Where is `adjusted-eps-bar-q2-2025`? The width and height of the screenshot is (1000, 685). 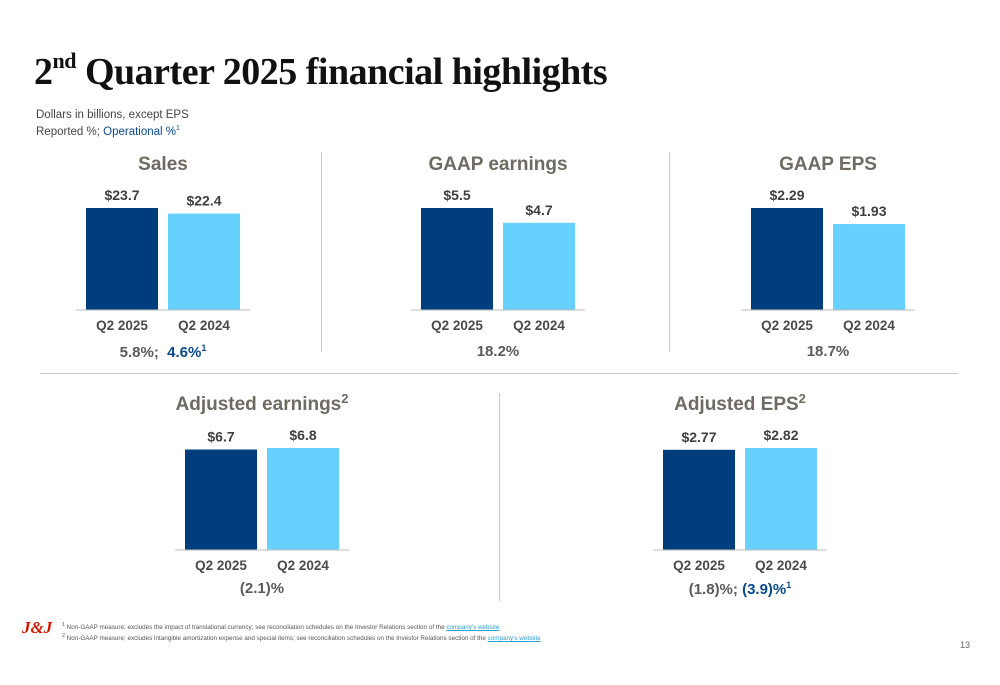 adjusted-eps-bar-q2-2025 is located at coordinates (699, 499).